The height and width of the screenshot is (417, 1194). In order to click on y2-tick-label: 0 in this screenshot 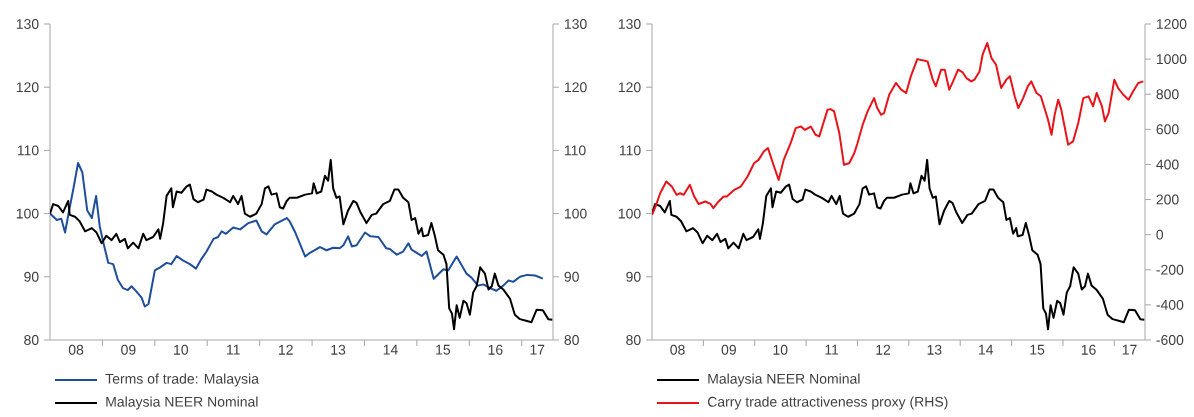, I will do `click(1160, 234)`.